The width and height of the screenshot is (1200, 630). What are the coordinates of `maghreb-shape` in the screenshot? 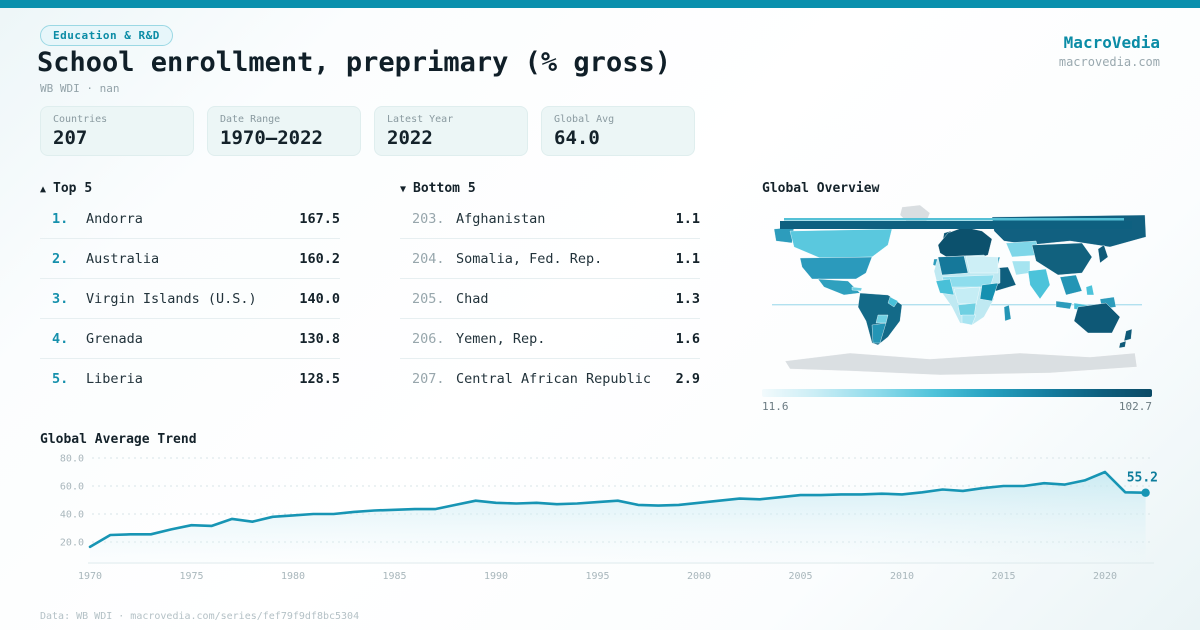 It's located at (953, 265).